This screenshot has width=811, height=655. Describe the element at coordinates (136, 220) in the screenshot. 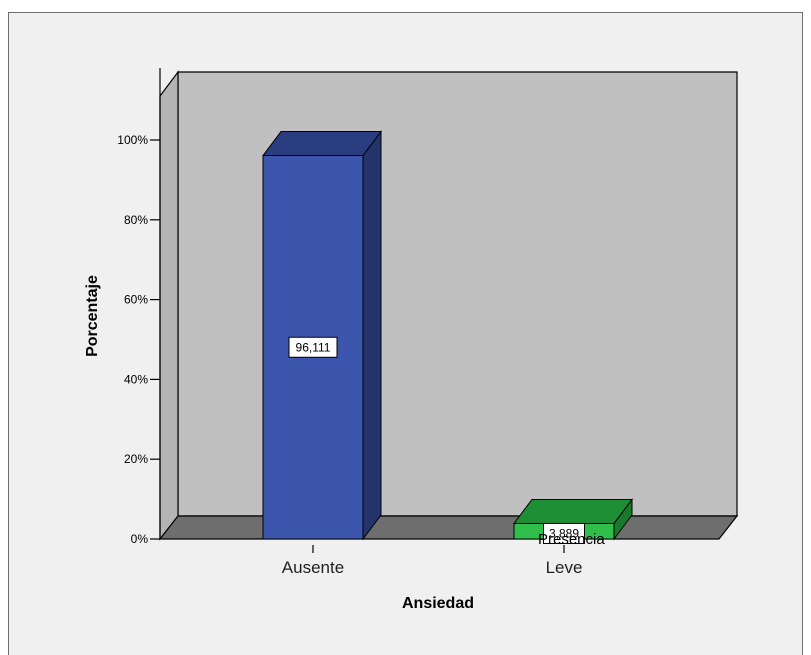

I see `y-tick-label: 80%` at that location.